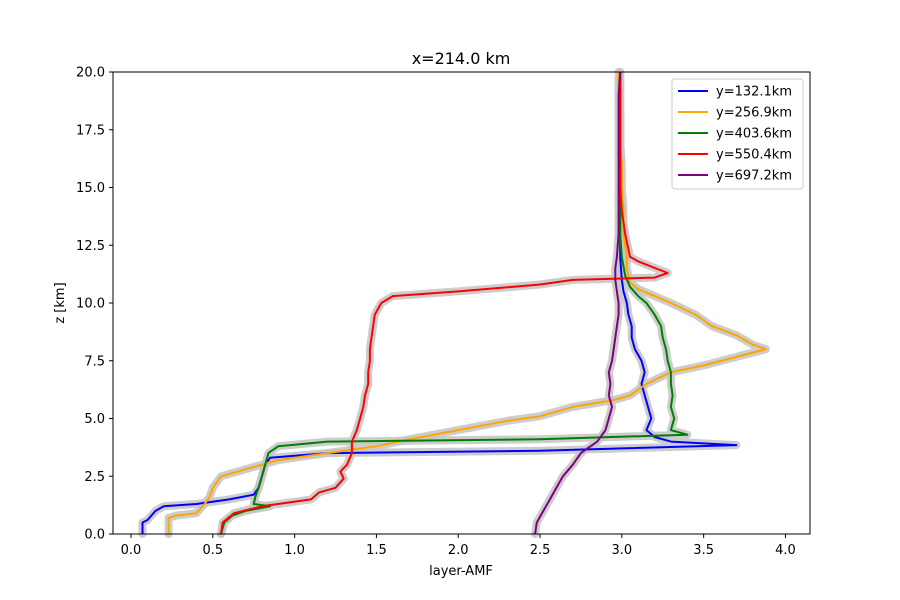 The width and height of the screenshot is (900, 600). What do you see at coordinates (94, 361) in the screenshot?
I see `y-tick-label: 7.5` at bounding box center [94, 361].